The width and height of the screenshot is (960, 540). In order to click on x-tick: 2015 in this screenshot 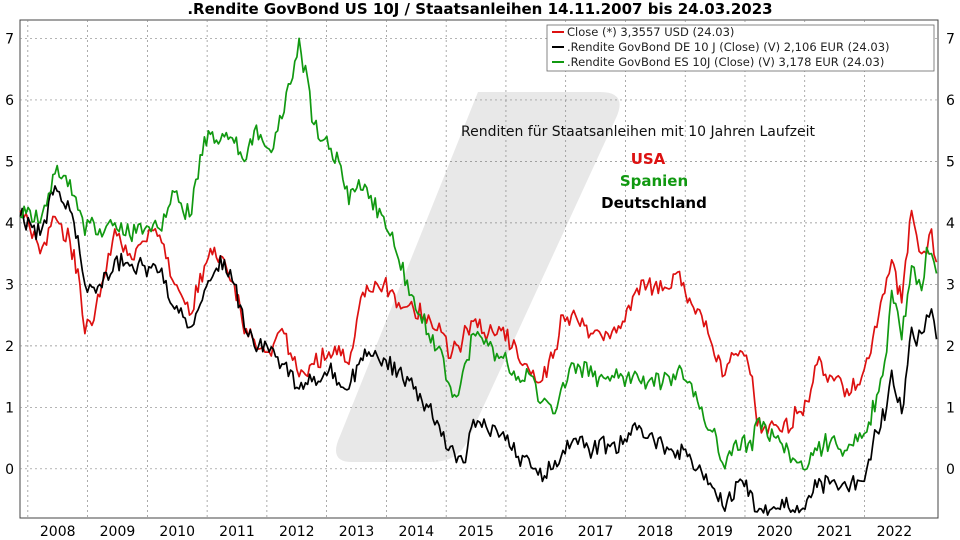, I will do `click(476, 532)`.